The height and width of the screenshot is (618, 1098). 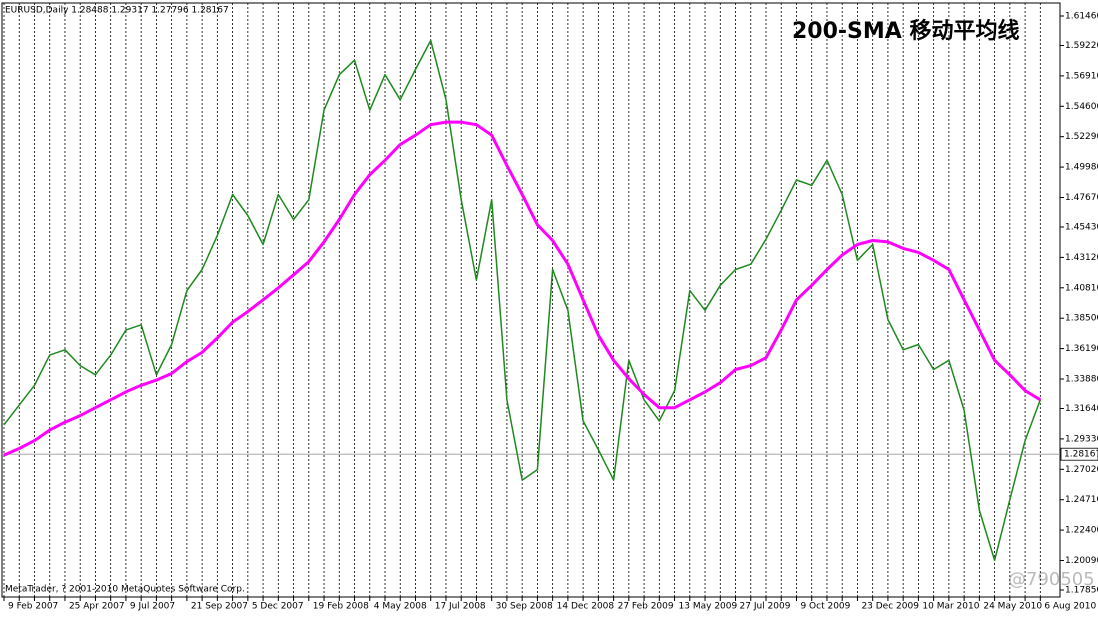 What do you see at coordinates (765, 607) in the screenshot?
I see `x-tick-label: 27 Jul 2009` at bounding box center [765, 607].